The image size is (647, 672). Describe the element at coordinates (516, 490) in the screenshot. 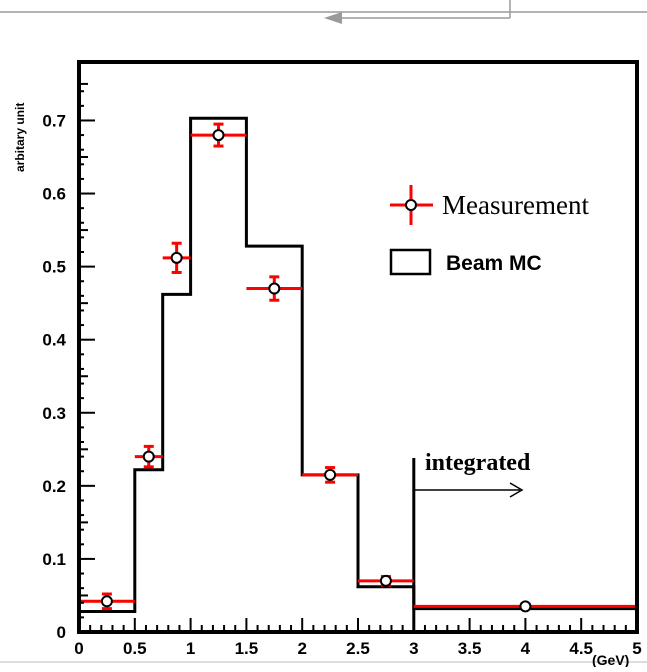

I see `integrated-arrow-head-icon` at that location.